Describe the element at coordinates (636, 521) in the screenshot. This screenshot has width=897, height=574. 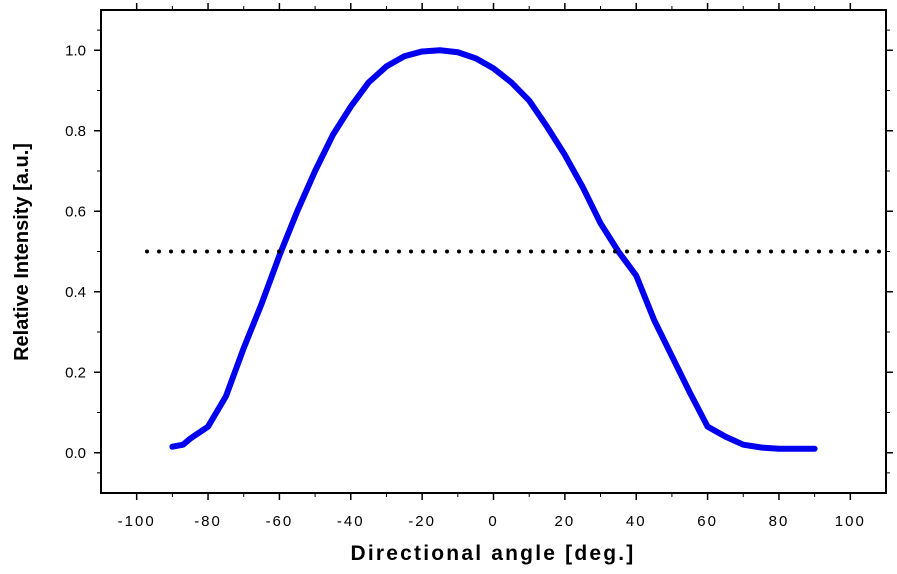
I see `x-tick-label: 40` at that location.